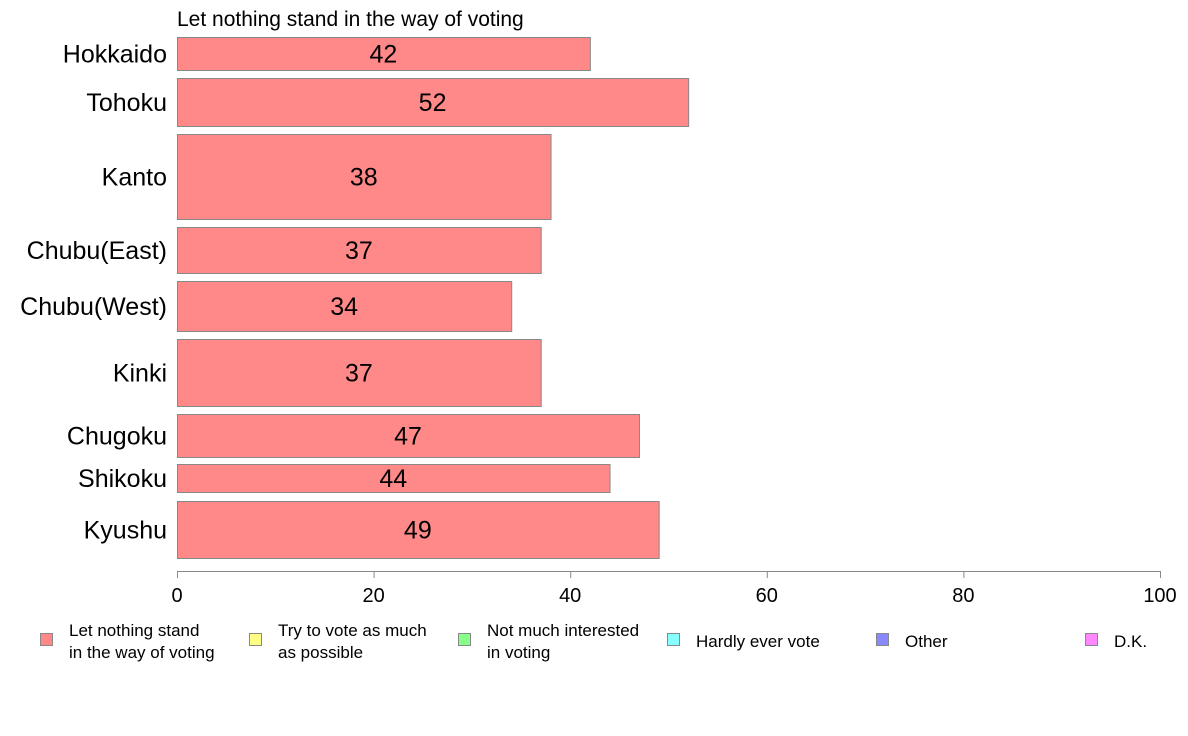 The width and height of the screenshot is (1188, 736). I want to click on category-label: Chubu(East), so click(97, 251).